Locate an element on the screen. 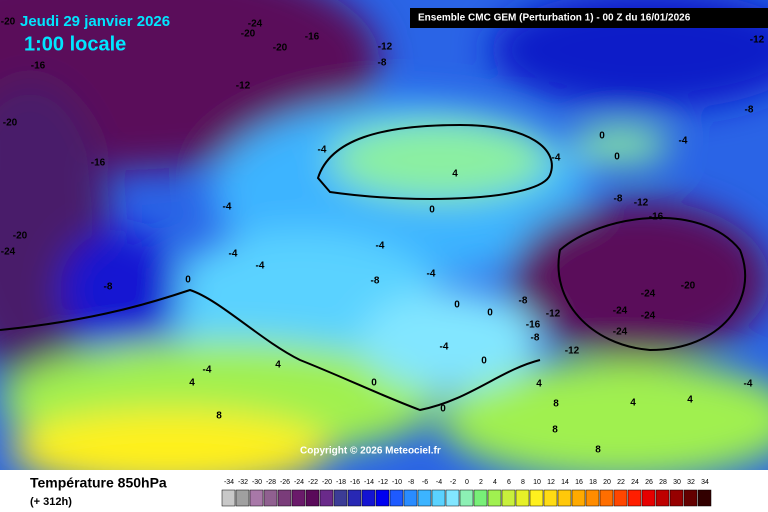 The height and width of the screenshot is (512, 768). colorbar-label: 0 is located at coordinates (467, 482).